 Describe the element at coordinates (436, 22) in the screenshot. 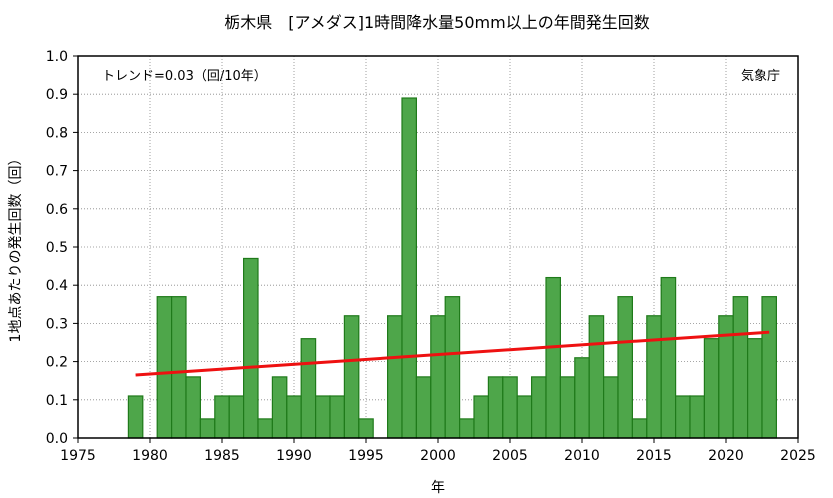

I see `chart-title: 栃木県 [アメダス]1時間降水量50mm以上の年間発生回数` at that location.